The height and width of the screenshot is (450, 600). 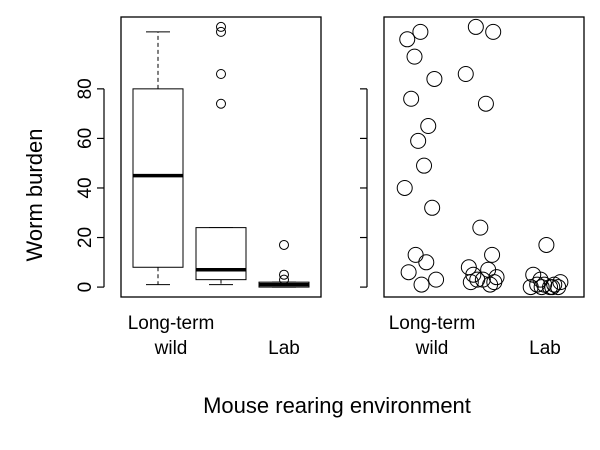 What do you see at coordinates (85, 88) in the screenshot?
I see `y-tick-label: 80` at bounding box center [85, 88].